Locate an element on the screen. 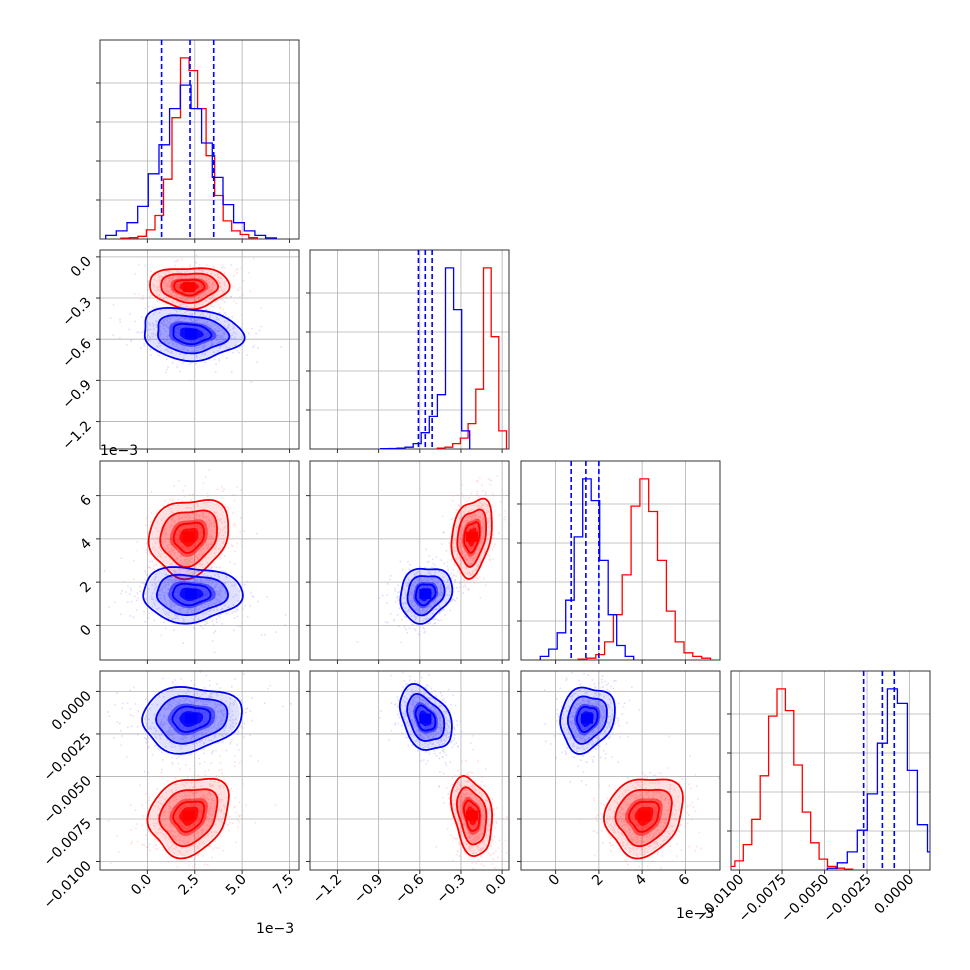  x-tick-label-param-3: 0.0000 is located at coordinates (894, 895).